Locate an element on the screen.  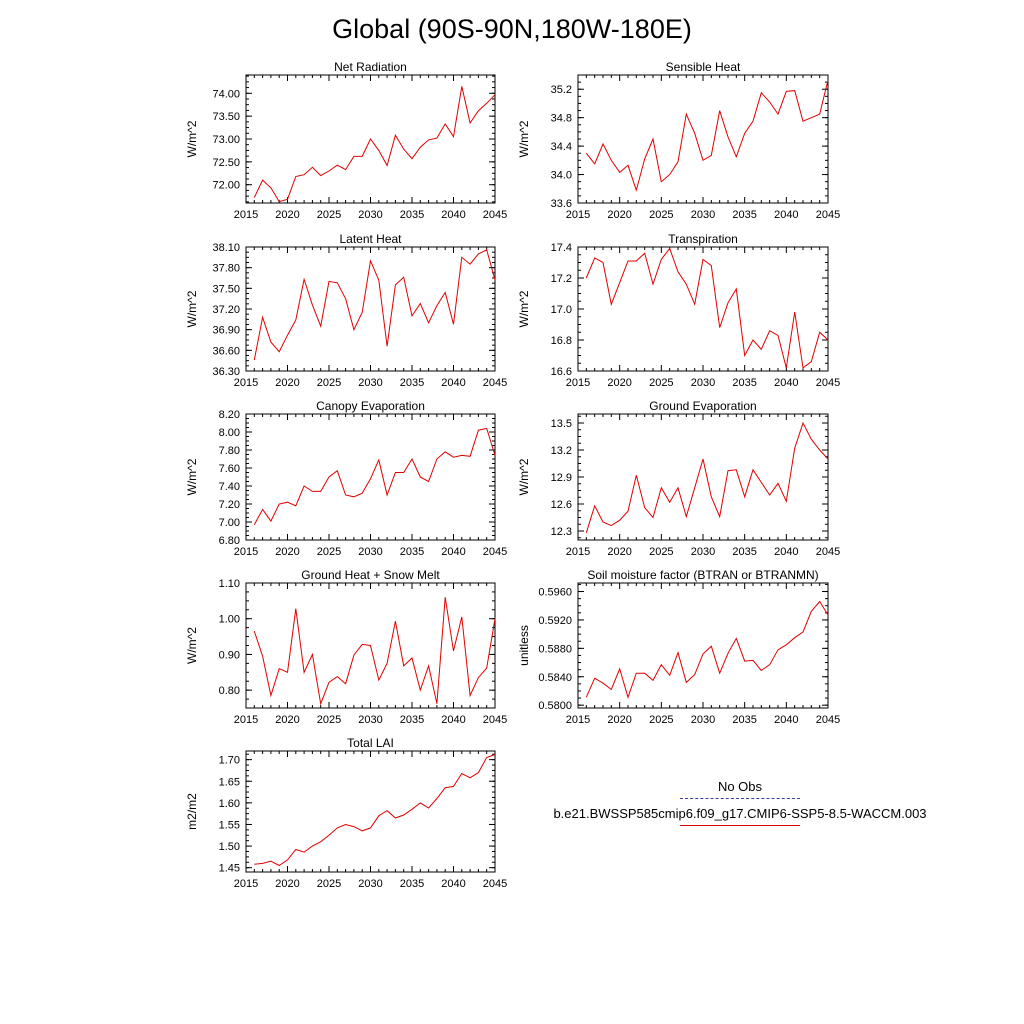
y-tick-label: 36.30 is located at coordinates (226, 372).